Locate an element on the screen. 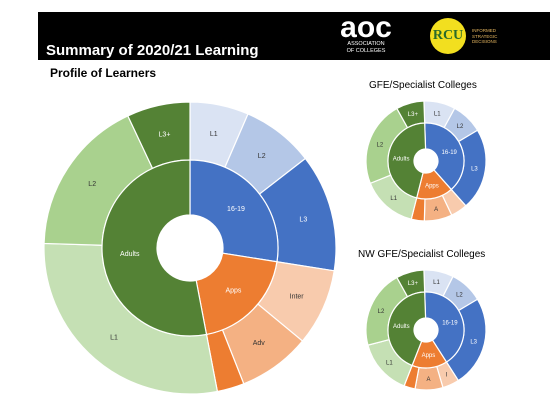 The height and width of the screenshot is (400, 550). profile-inner-segment-apps is located at coordinates (236, 294).